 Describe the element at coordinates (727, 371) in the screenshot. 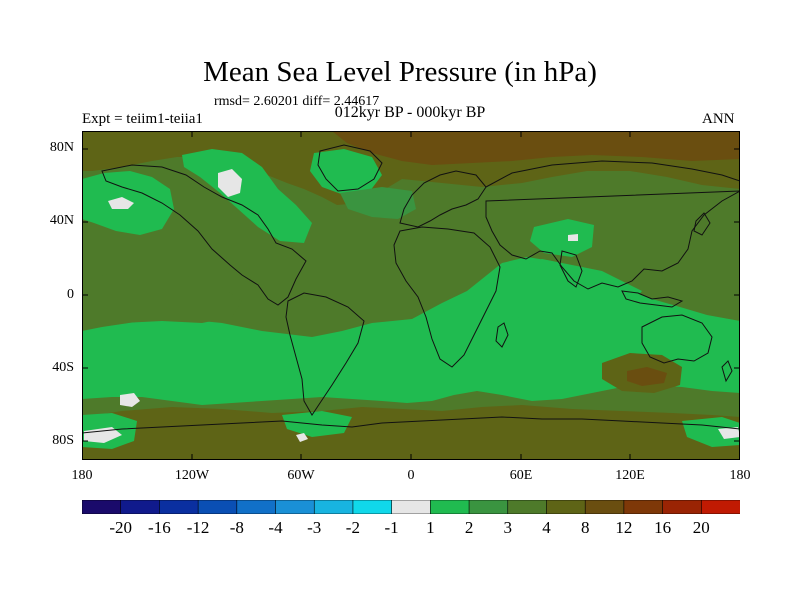

I see `new-zealand-coast` at that location.